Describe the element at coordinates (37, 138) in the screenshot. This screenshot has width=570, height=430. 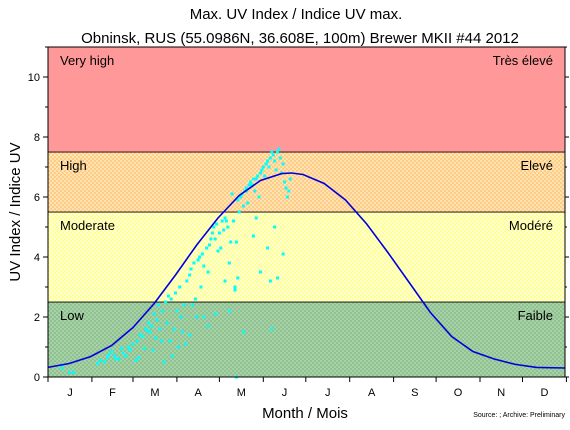
I see `y-tick-label: 8` at that location.